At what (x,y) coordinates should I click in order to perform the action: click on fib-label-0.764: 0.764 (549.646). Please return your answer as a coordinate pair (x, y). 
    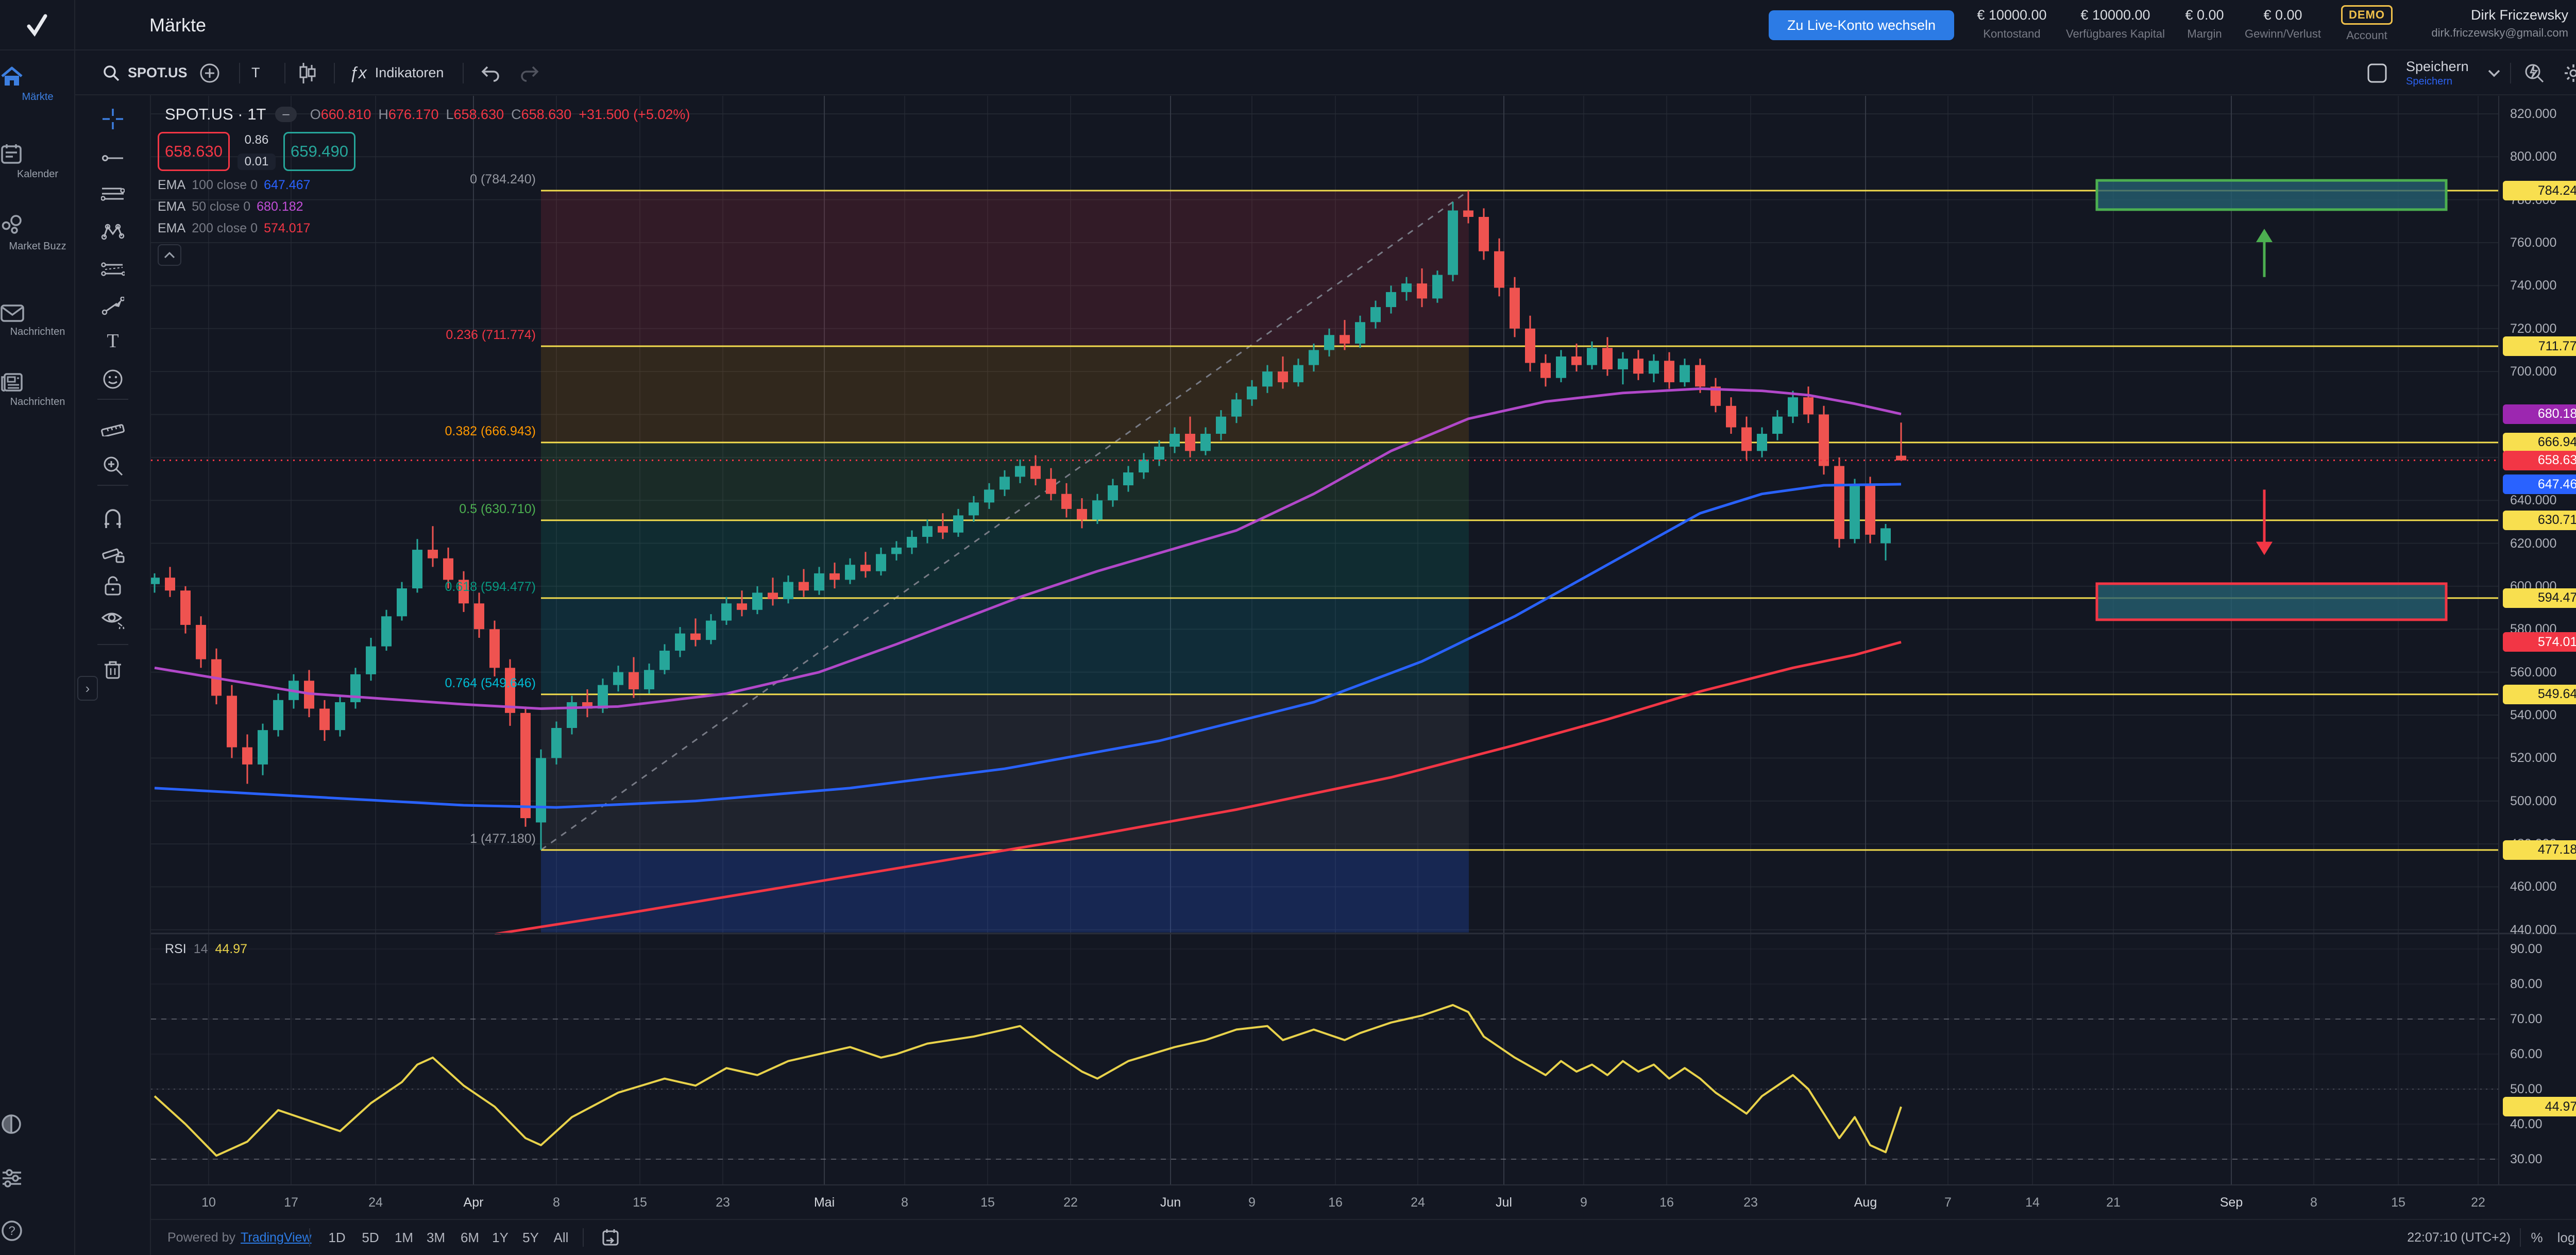
    Looking at the image, I should click on (490, 682).